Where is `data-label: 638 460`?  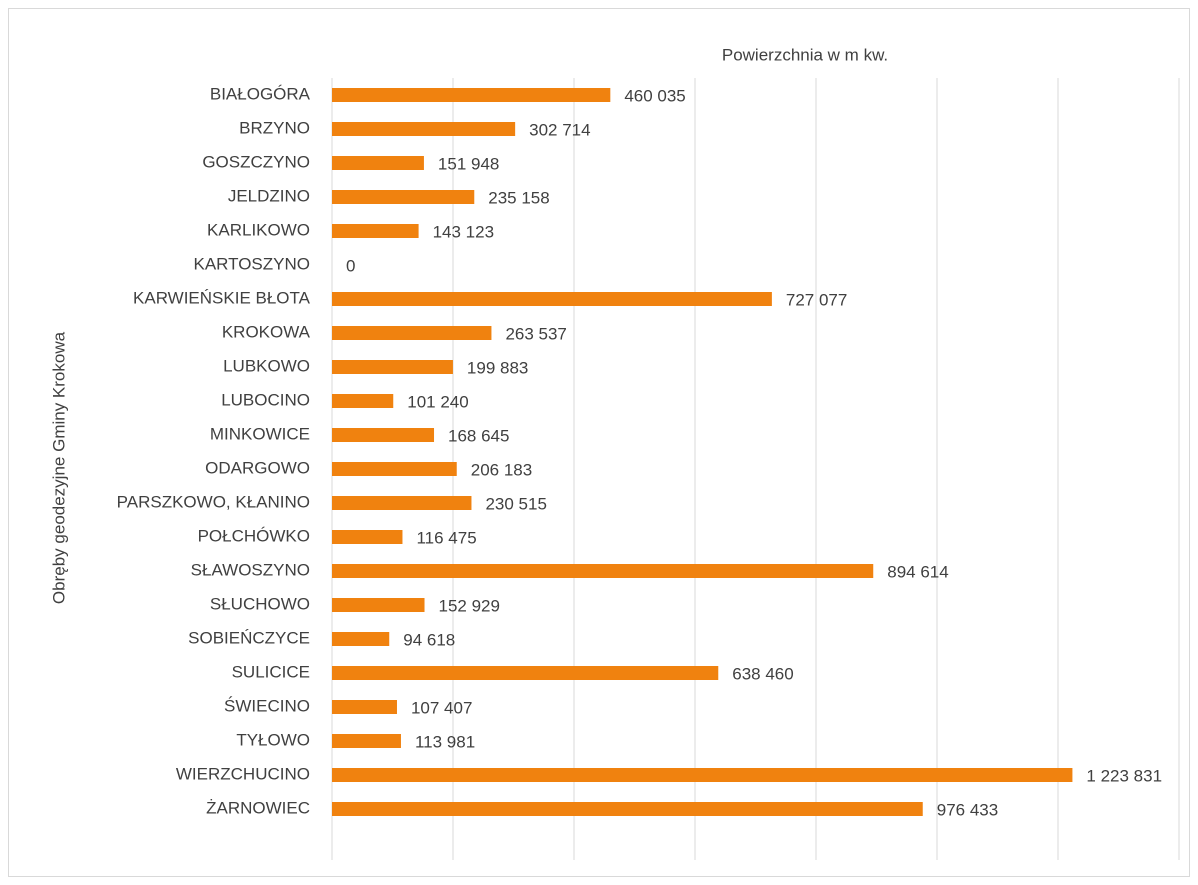
data-label: 638 460 is located at coordinates (762, 673).